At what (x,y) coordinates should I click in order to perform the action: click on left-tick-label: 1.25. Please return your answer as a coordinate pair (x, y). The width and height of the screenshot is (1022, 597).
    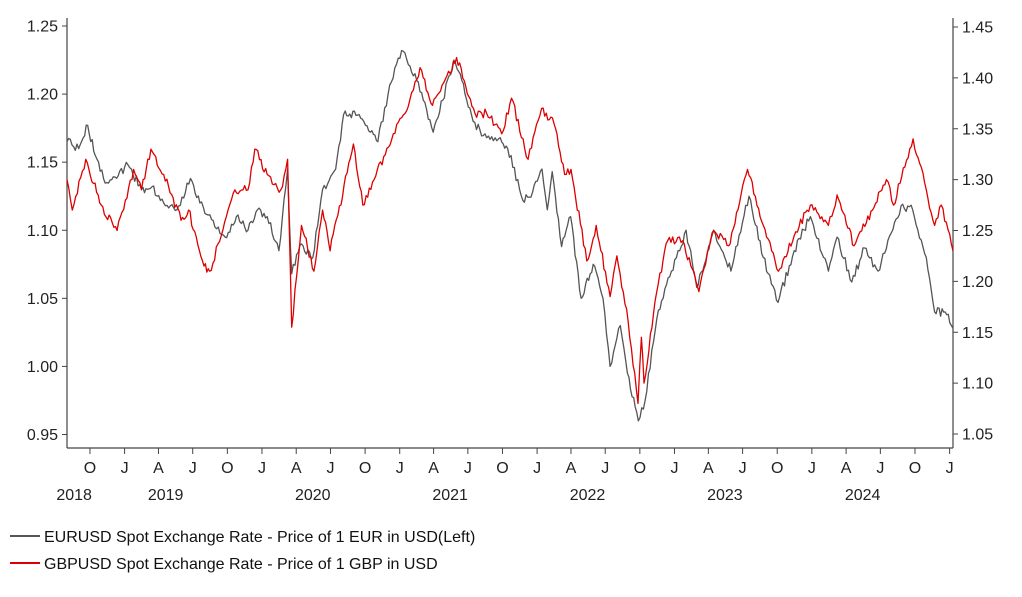
    Looking at the image, I should click on (42, 27).